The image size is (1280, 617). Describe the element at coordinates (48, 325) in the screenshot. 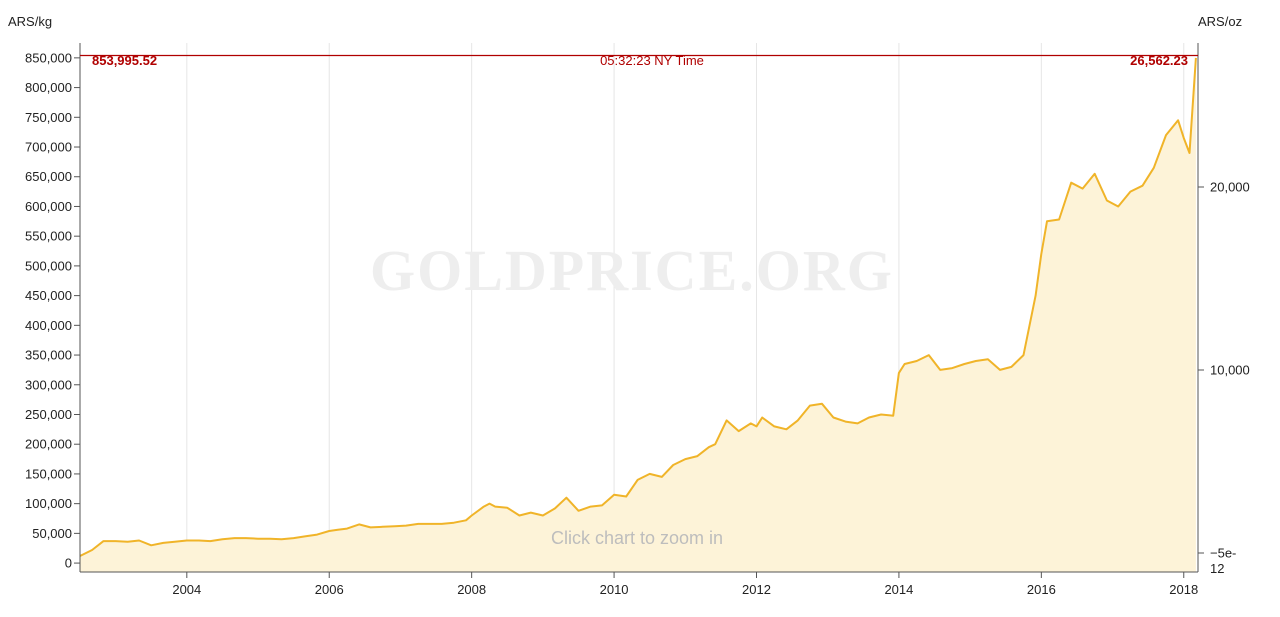

I see `y-tick-label: 400,000` at that location.